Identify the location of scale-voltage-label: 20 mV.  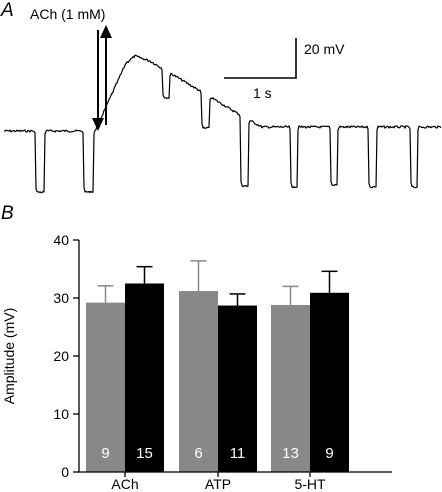
(324, 49).